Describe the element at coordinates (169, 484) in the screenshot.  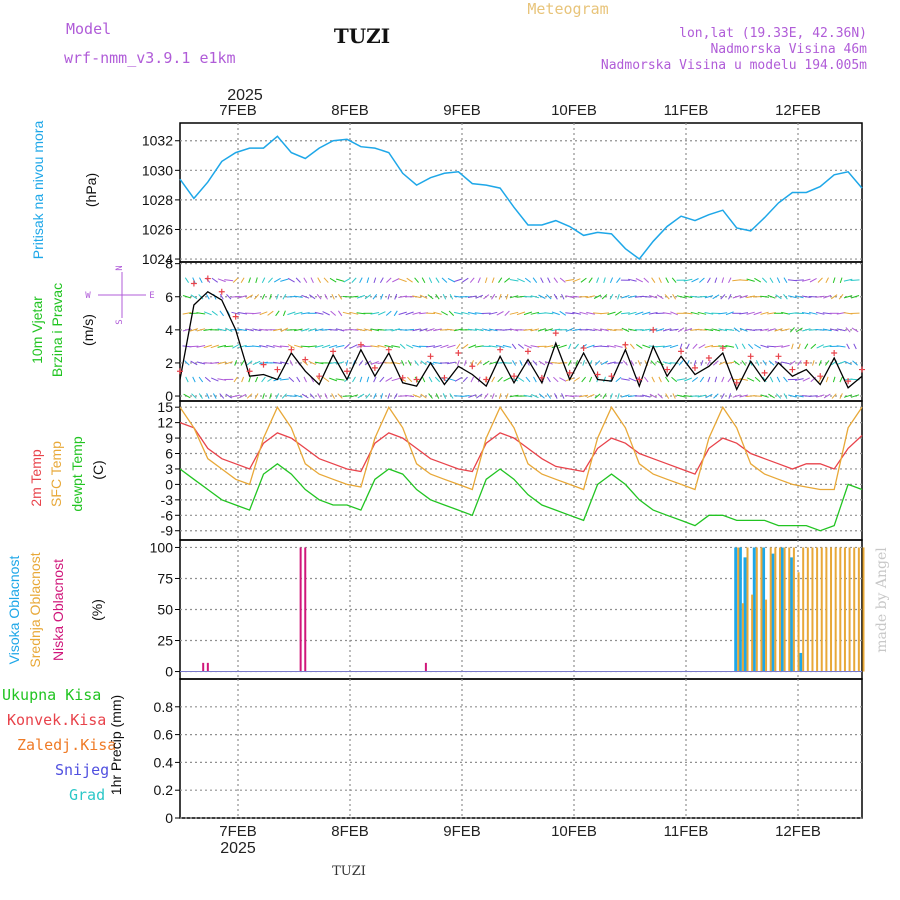
I see `temp-ytick-label: 0` at that location.